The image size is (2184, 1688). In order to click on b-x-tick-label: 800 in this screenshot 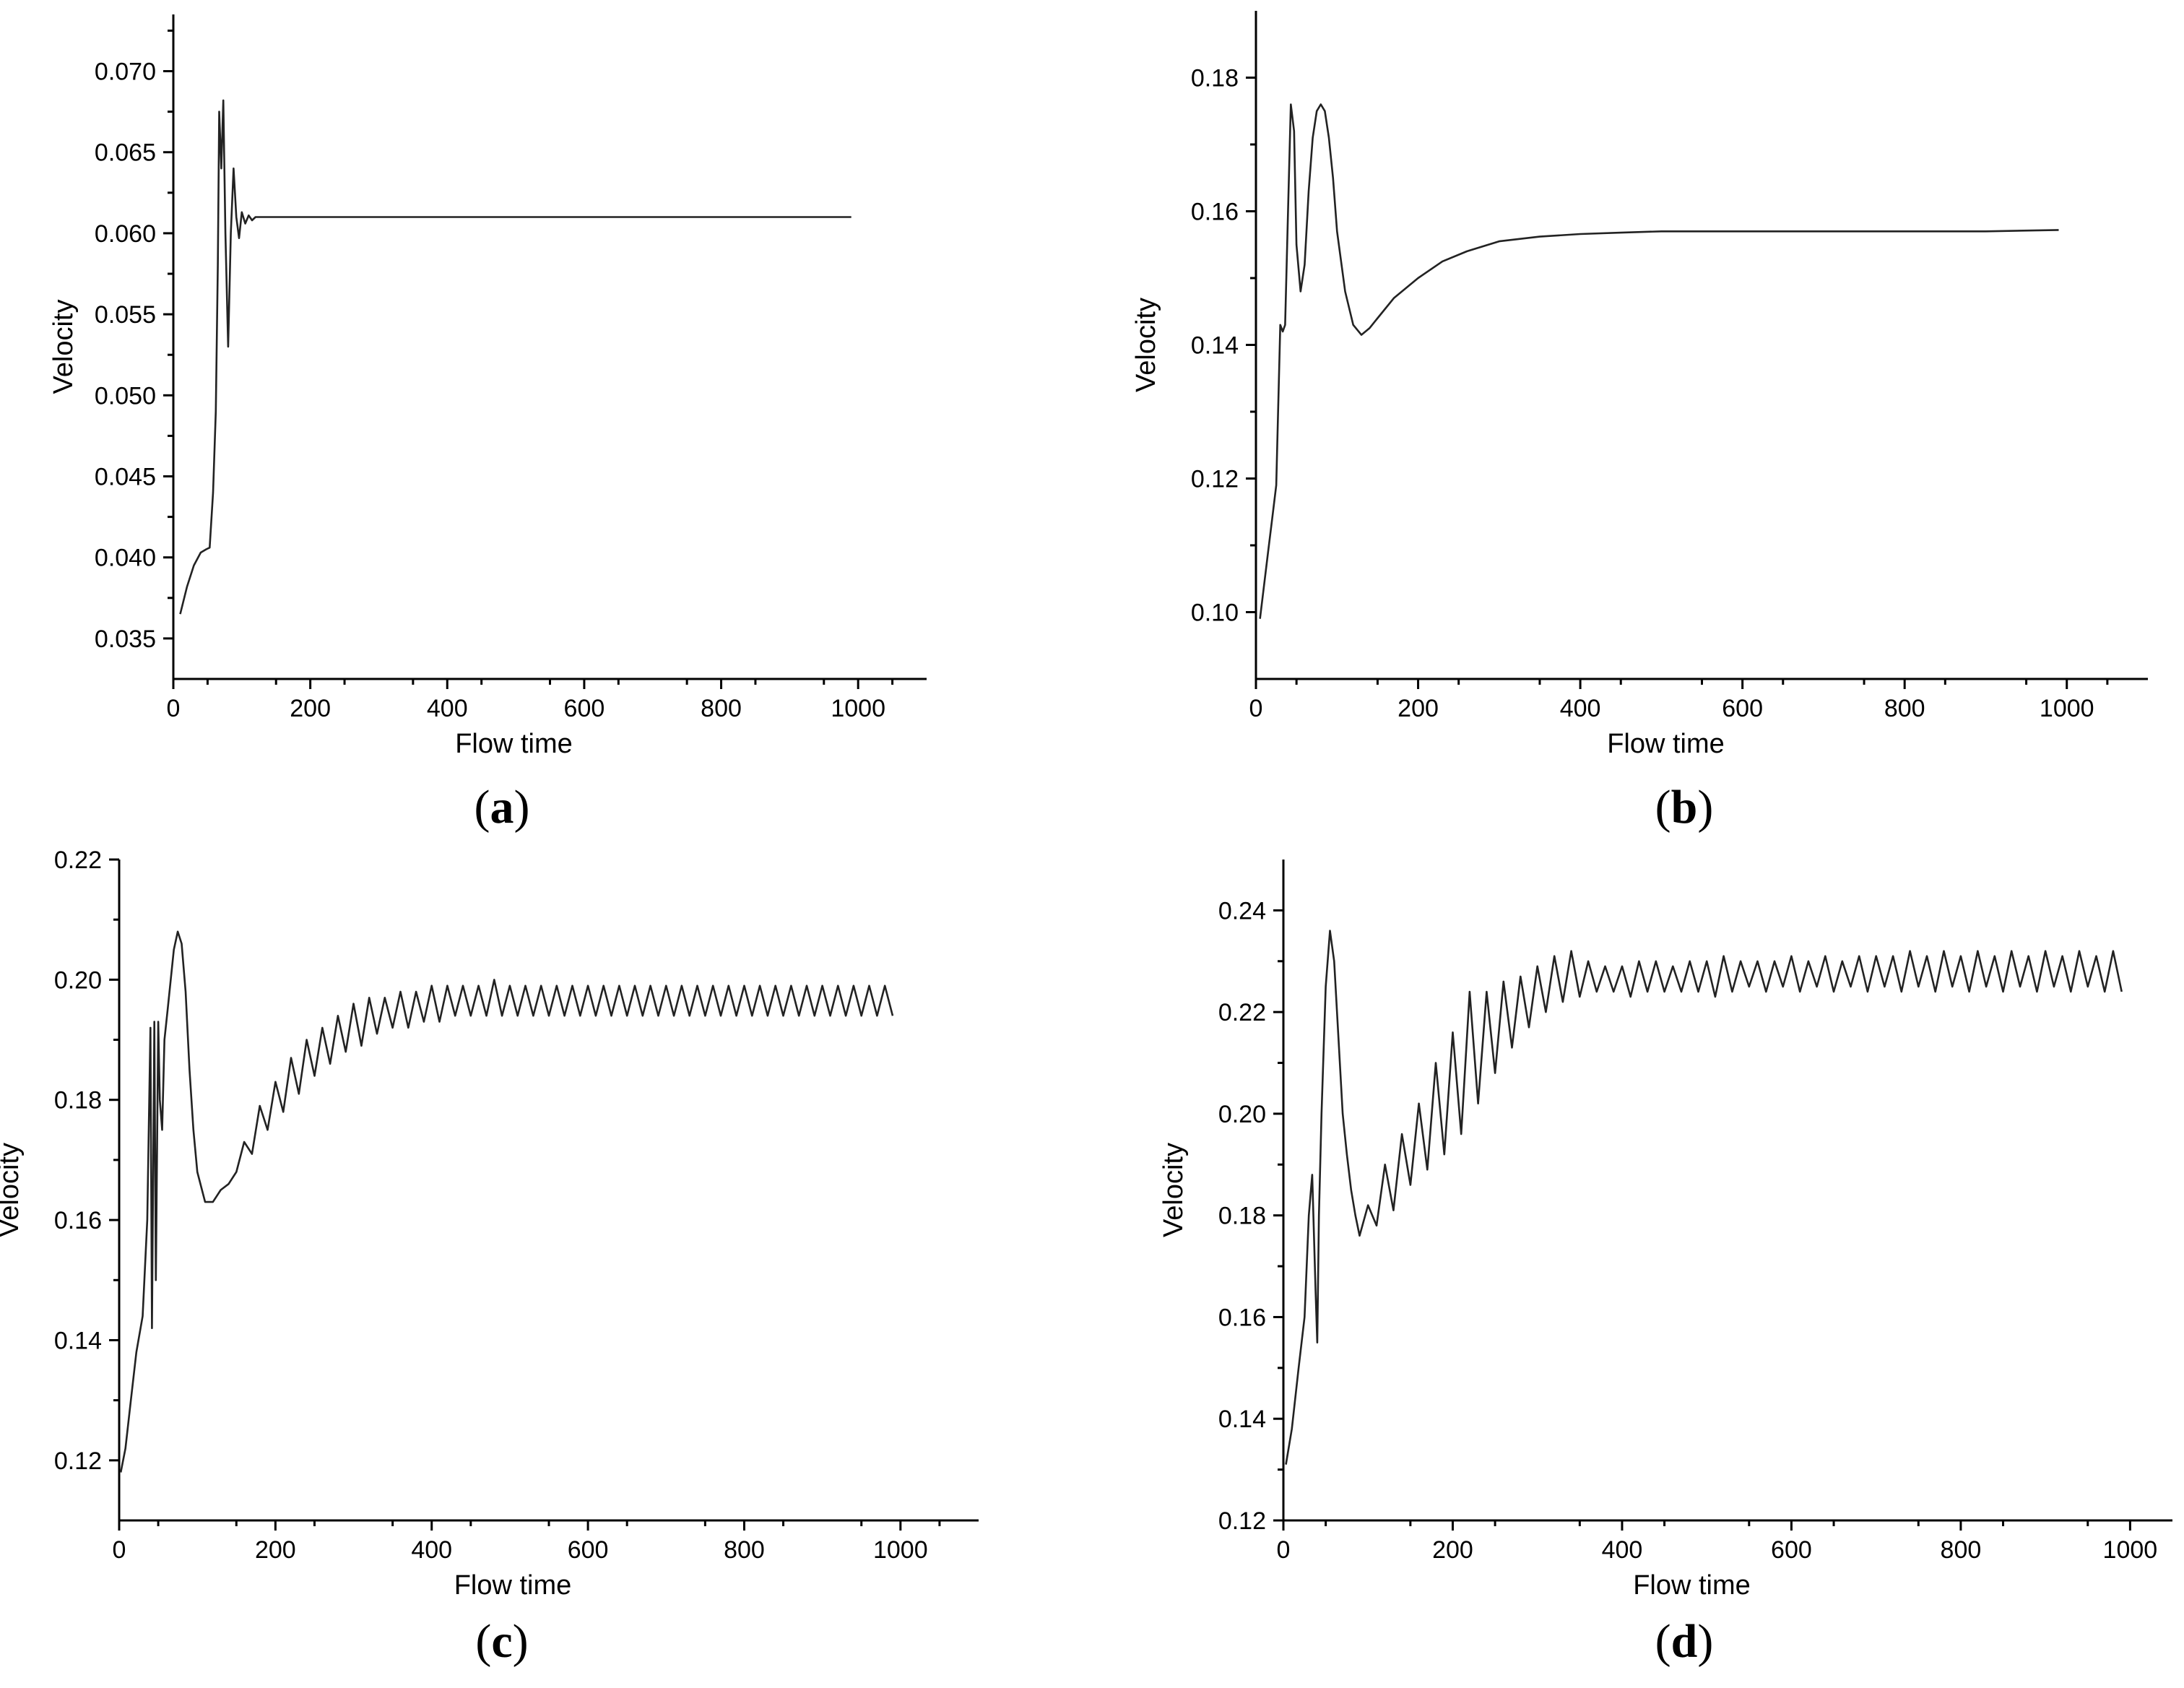, I will do `click(1904, 708)`.